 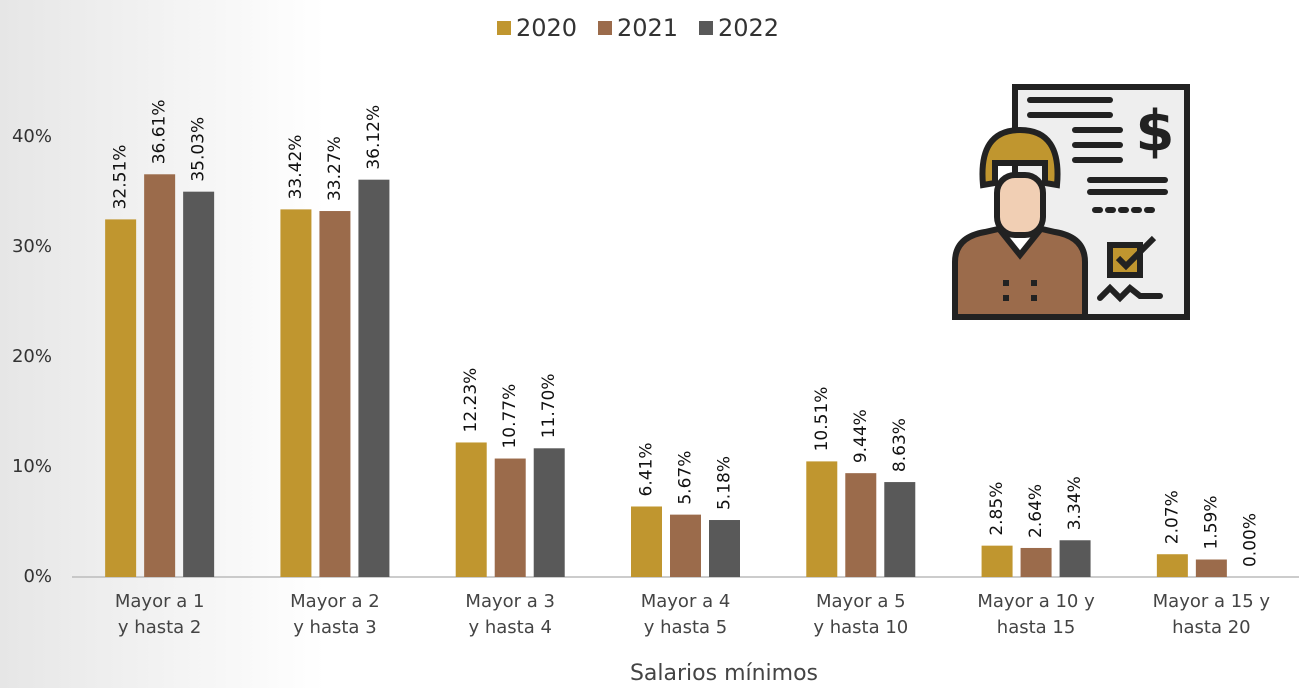 What do you see at coordinates (32, 136) in the screenshot?
I see `y-tick-label: 40%` at bounding box center [32, 136].